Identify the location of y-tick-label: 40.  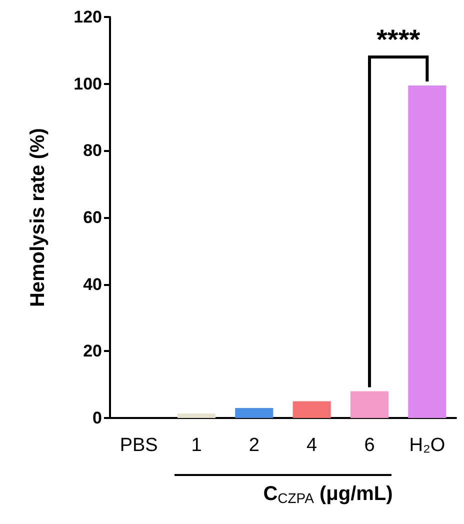
(92, 284).